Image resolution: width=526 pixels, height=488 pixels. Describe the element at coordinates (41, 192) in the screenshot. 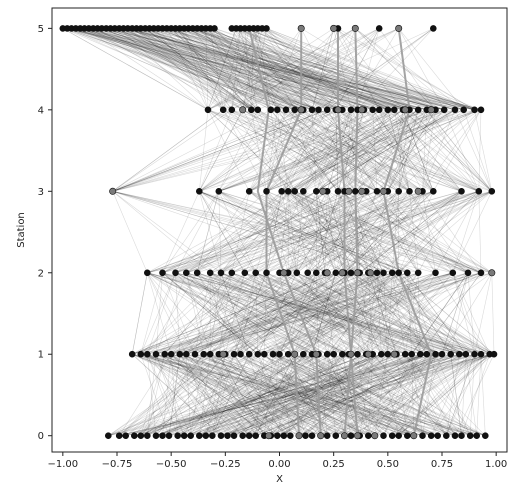

I see `y-tick-label: 3` at that location.